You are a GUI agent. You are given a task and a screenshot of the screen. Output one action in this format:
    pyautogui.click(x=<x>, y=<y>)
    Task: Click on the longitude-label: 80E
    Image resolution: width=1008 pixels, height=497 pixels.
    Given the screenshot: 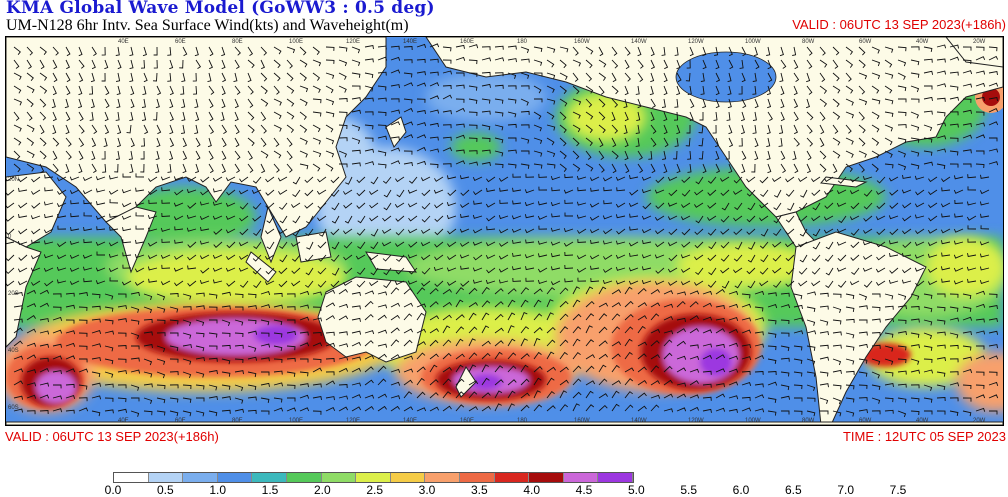 What is the action you would take?
    pyautogui.click(x=237, y=421)
    